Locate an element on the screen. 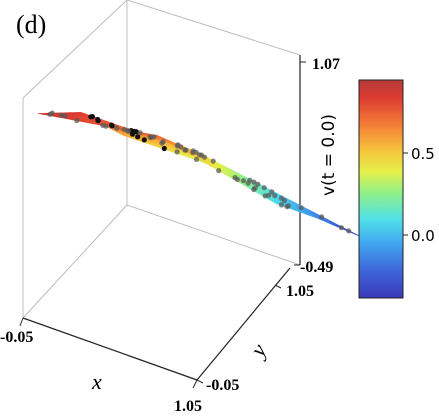 Image resolution: width=439 pixels, height=418 pixels. colorbar-gradient is located at coordinates (381, 189).